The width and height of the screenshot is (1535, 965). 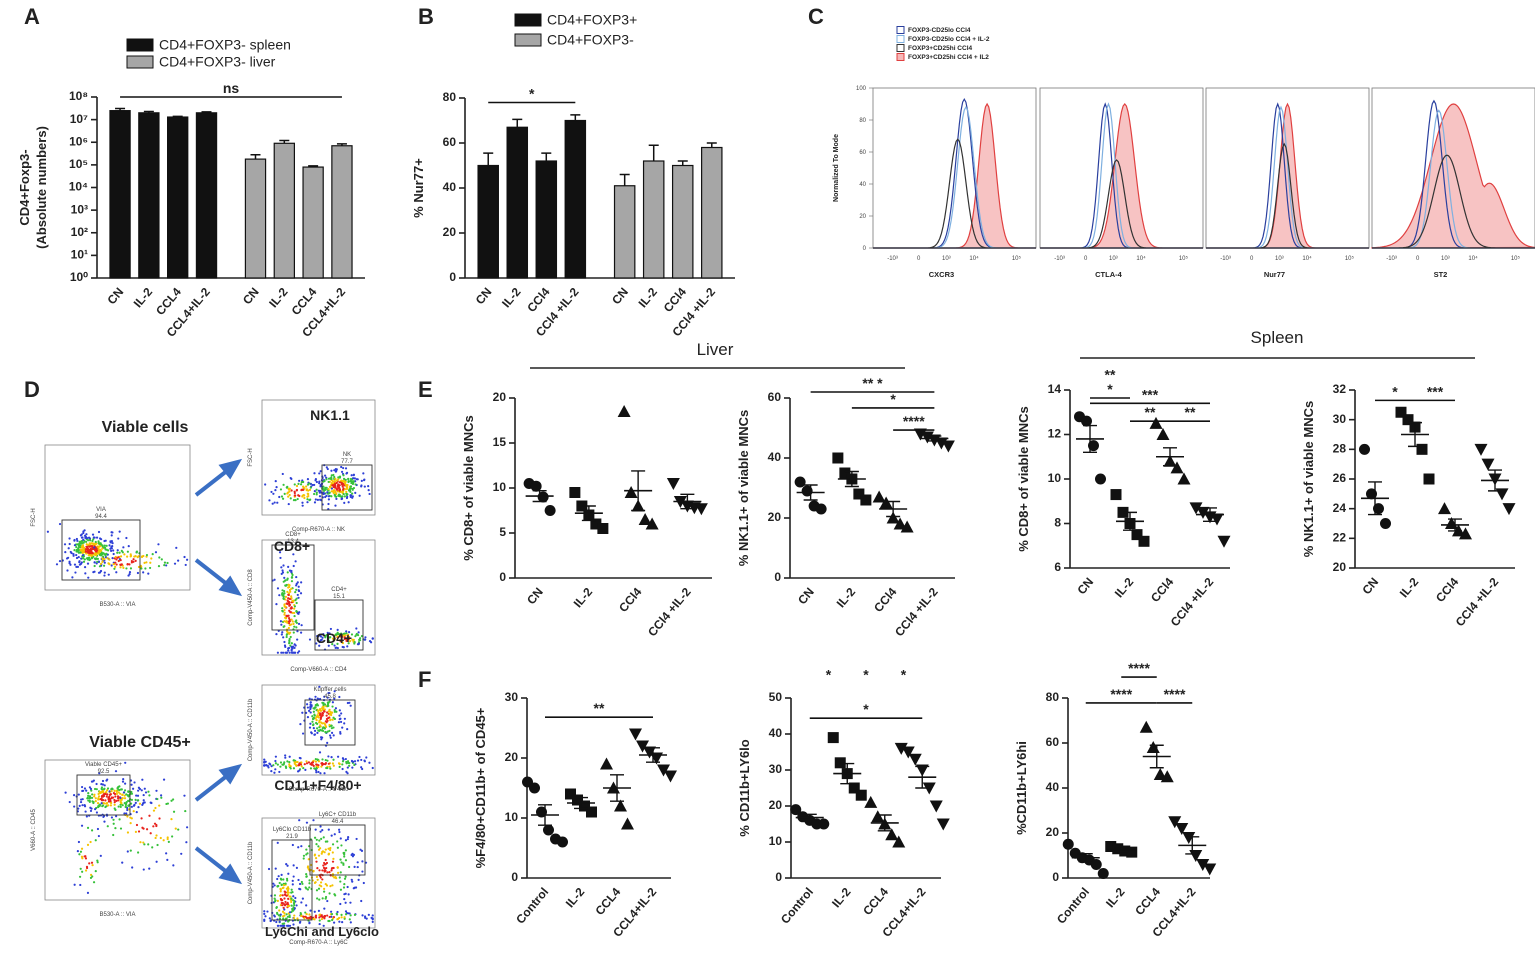 What do you see at coordinates (620, 296) in the screenshot?
I see `x-tick-label: CN` at bounding box center [620, 296].